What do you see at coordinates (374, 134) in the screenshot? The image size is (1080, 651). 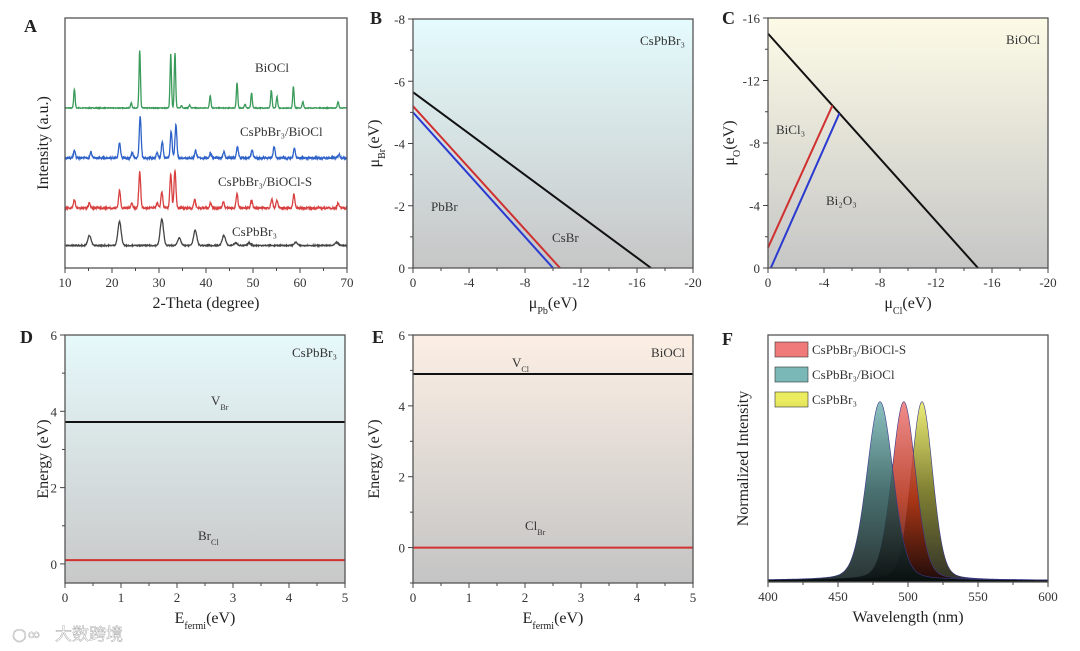 I see `y-axis-title-tail: (eV)` at bounding box center [374, 134].